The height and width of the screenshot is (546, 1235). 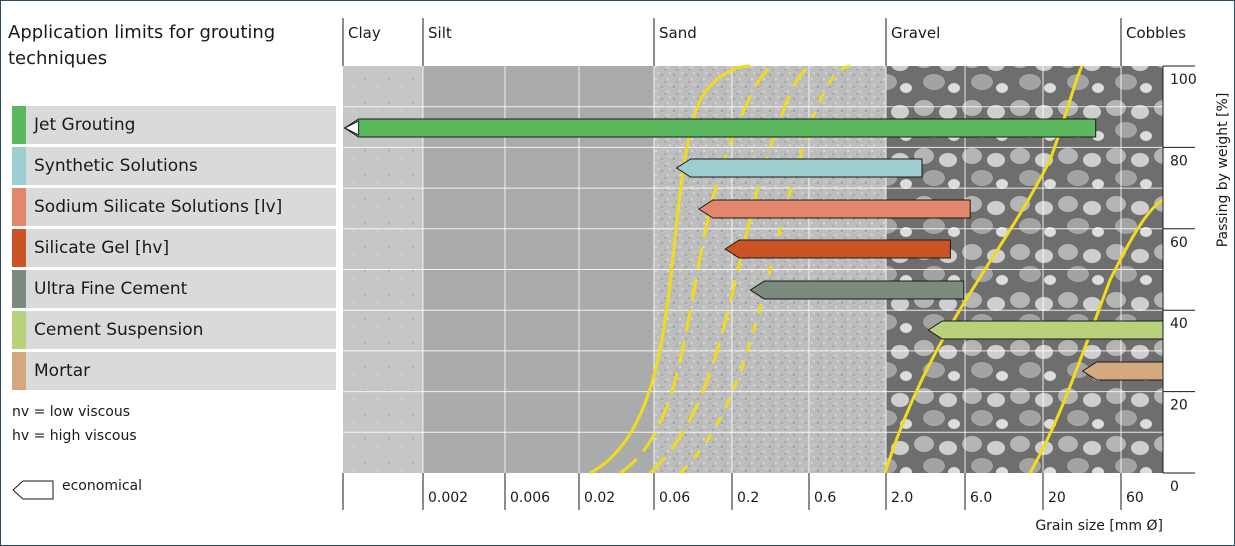 I want to click on bar-sodium-silicate-solutions-lv, so click(x=834, y=209).